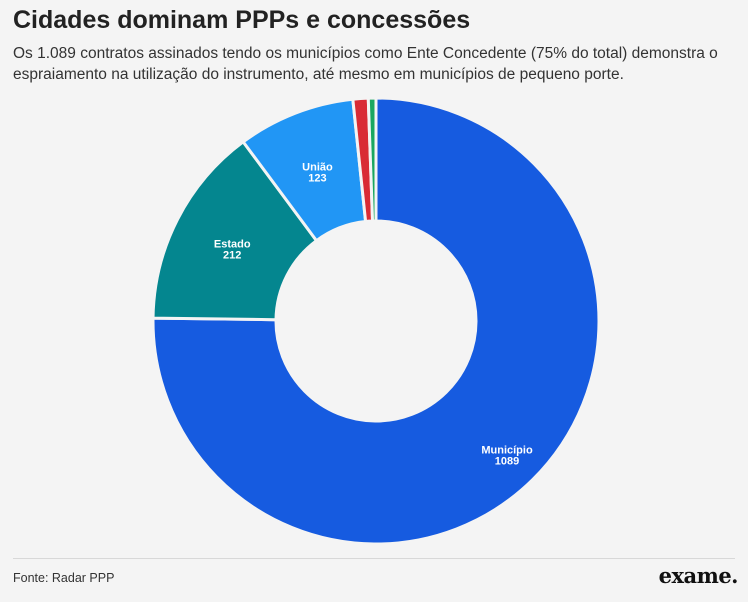  Describe the element at coordinates (507, 451) in the screenshot. I see `slice-label: Município` at that location.